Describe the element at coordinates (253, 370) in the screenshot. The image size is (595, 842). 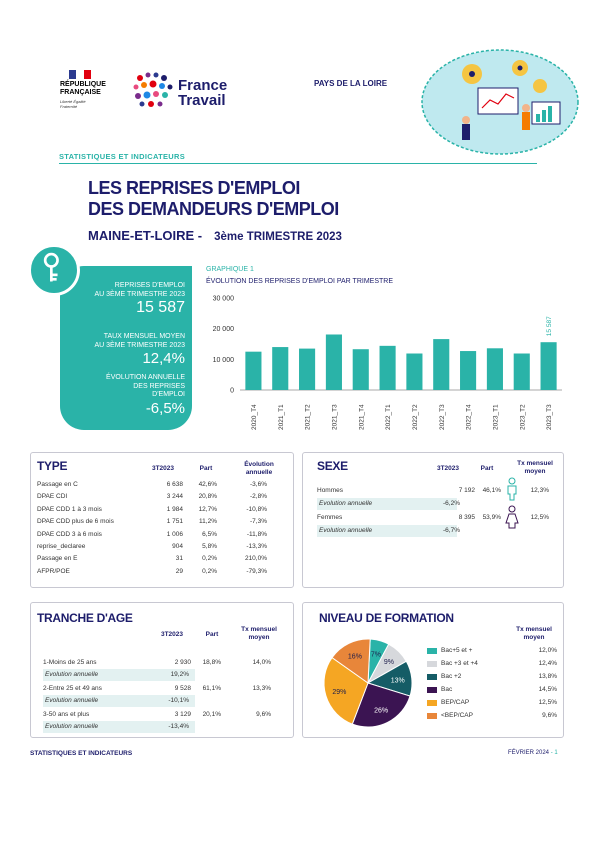
I see `bar-2020_T4` at that location.